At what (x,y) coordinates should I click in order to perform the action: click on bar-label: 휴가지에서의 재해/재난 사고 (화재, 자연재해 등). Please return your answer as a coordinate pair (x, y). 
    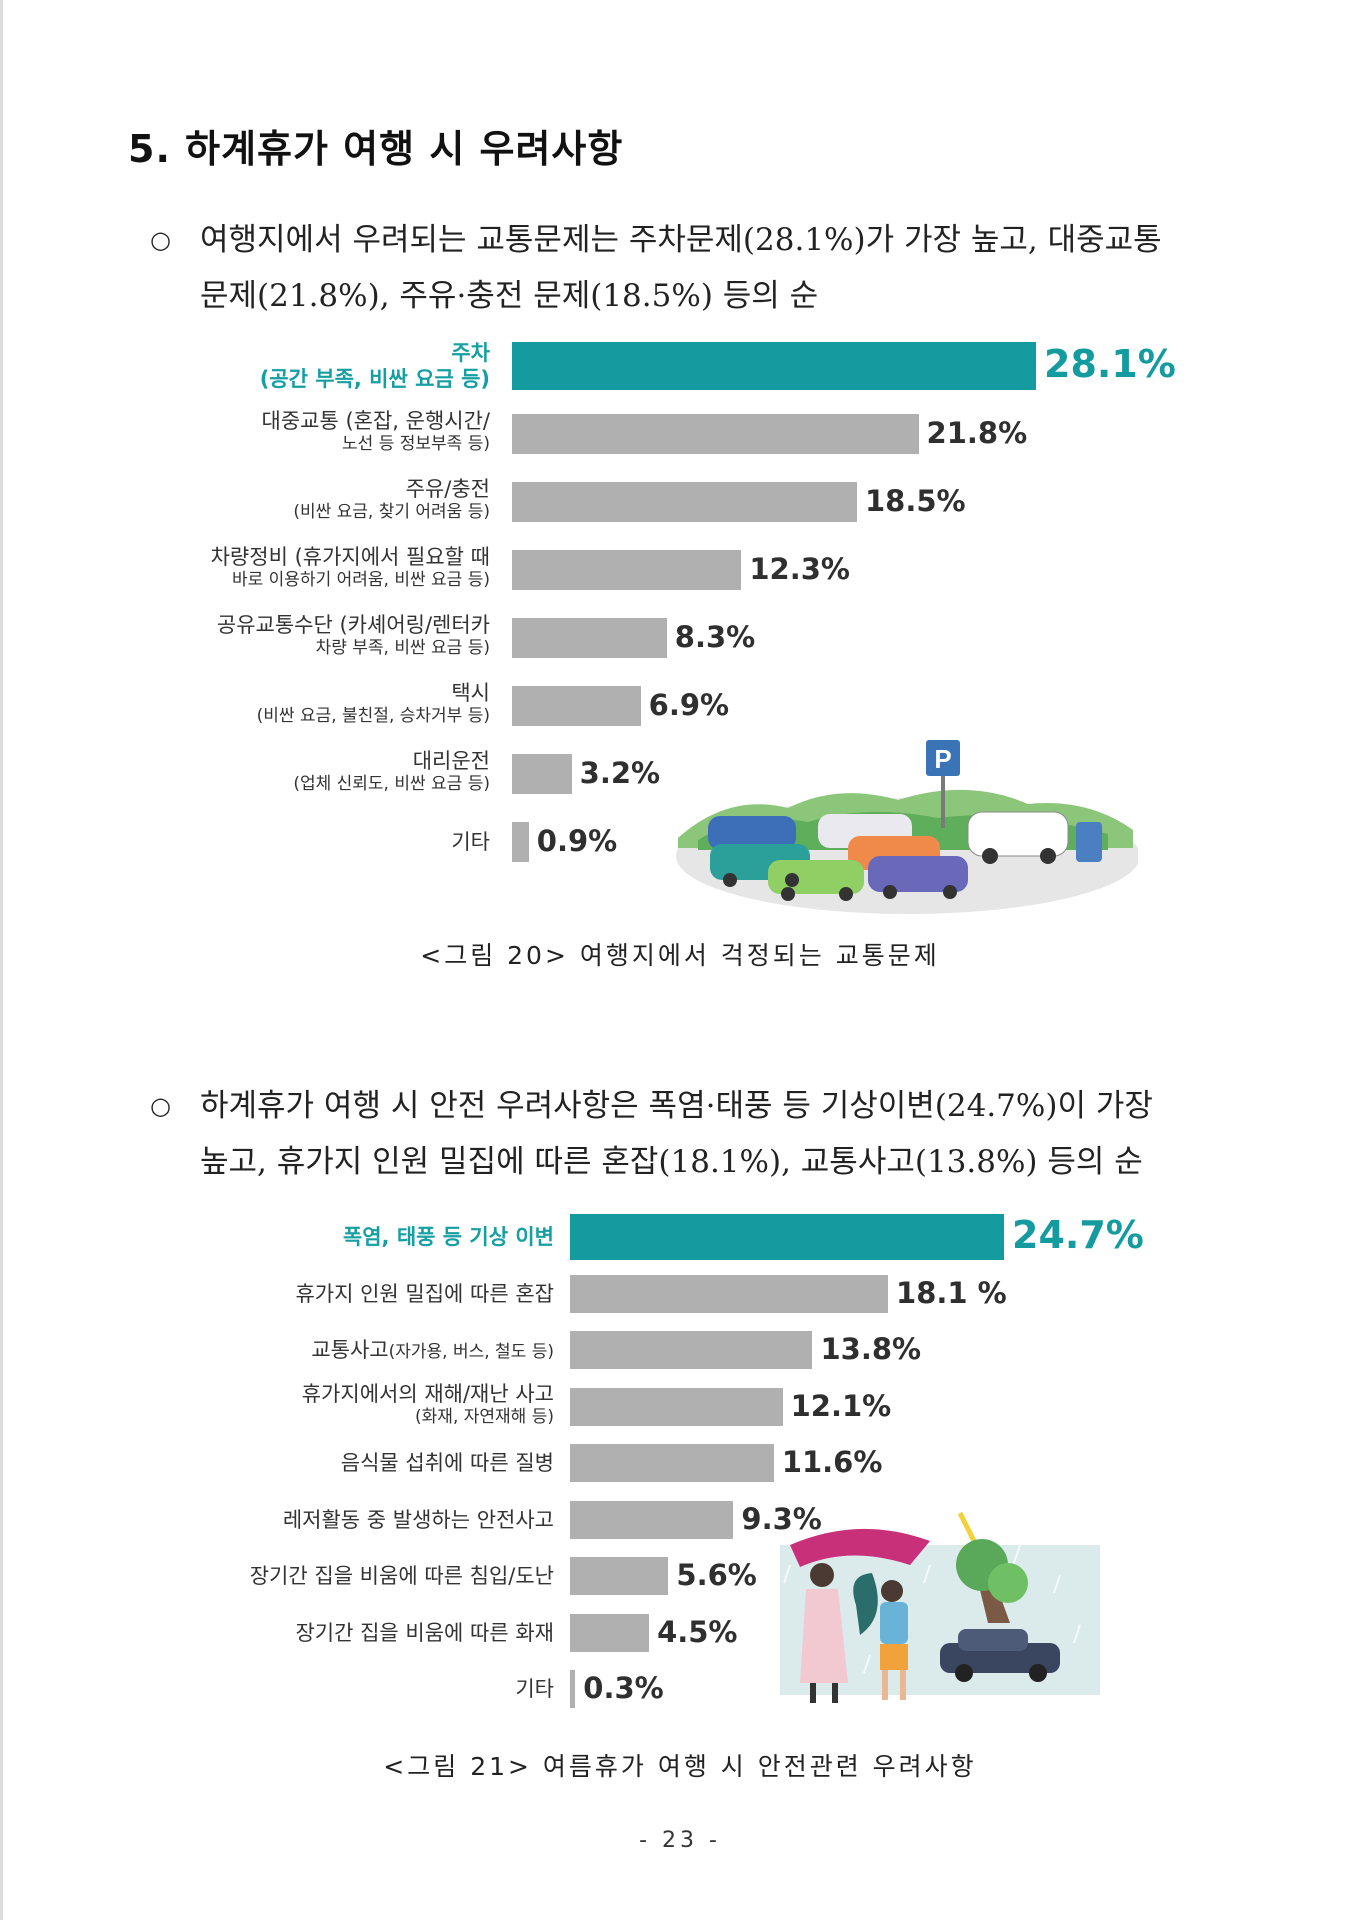
    Looking at the image, I should click on (428, 1405).